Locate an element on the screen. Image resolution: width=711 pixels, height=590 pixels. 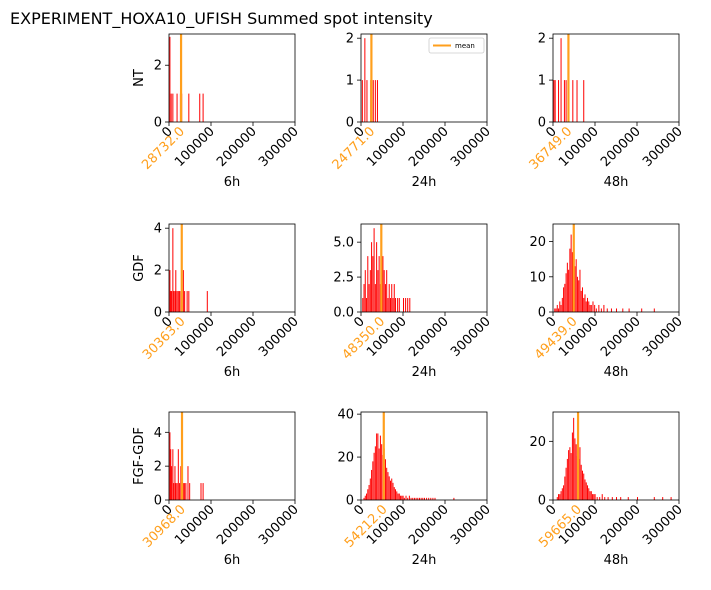
x-tick-label: 200000 is located at coordinates (621, 337).